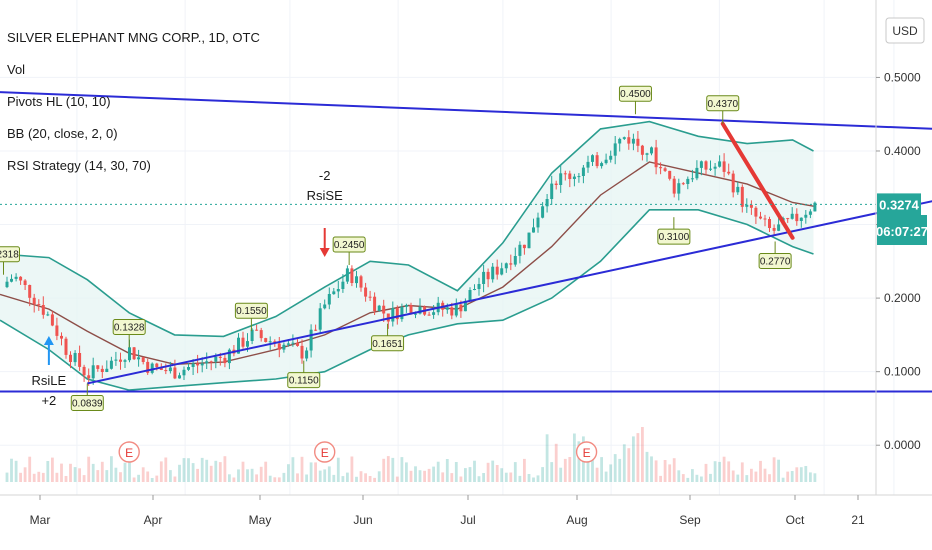 This screenshot has width=932, height=550. What do you see at coordinates (79, 165) in the screenshot?
I see `indicator-rsi-strategy: RSI Strategy (14, 30, 70)` at bounding box center [79, 165].